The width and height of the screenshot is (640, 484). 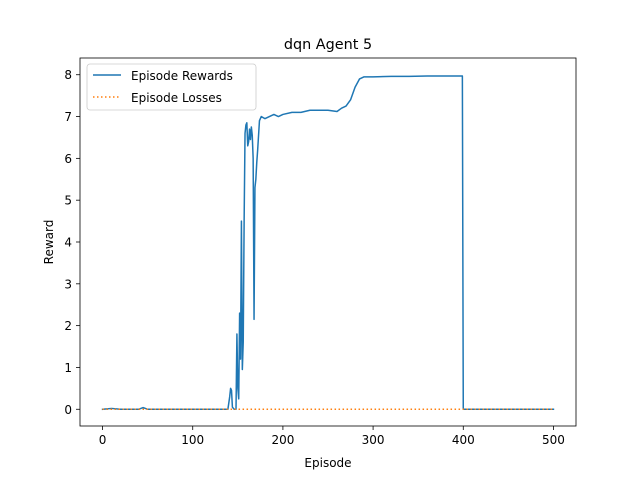 I want to click on legend: Episode Rewards Episode Losses, so click(x=171, y=87).